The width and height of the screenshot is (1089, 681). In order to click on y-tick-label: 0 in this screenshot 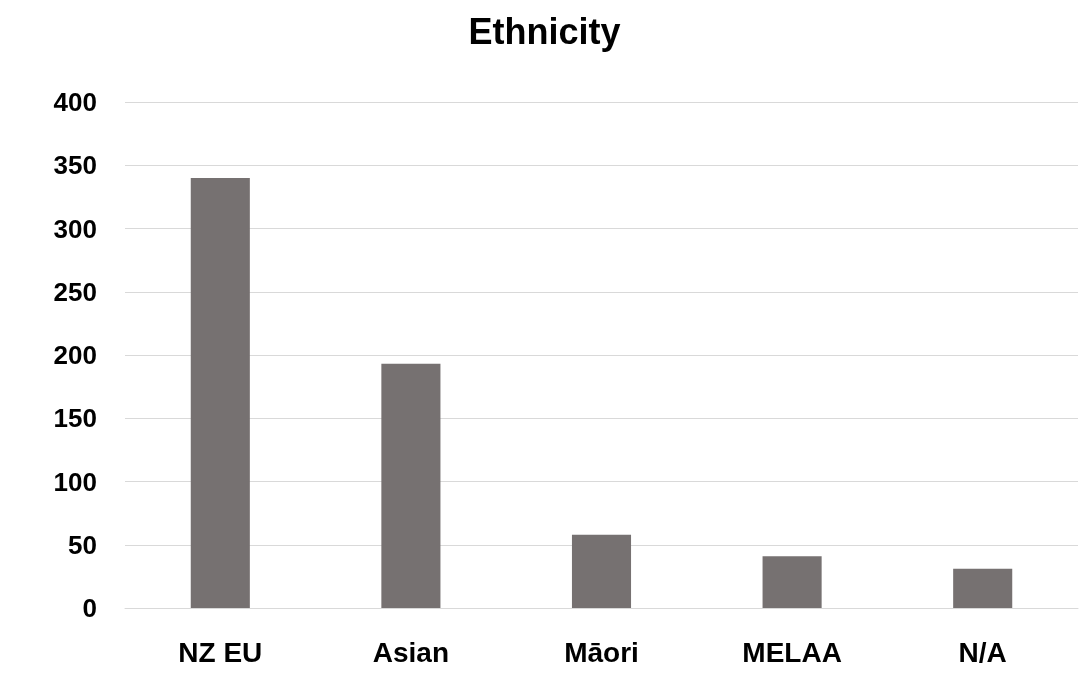, I will do `click(89, 608)`.